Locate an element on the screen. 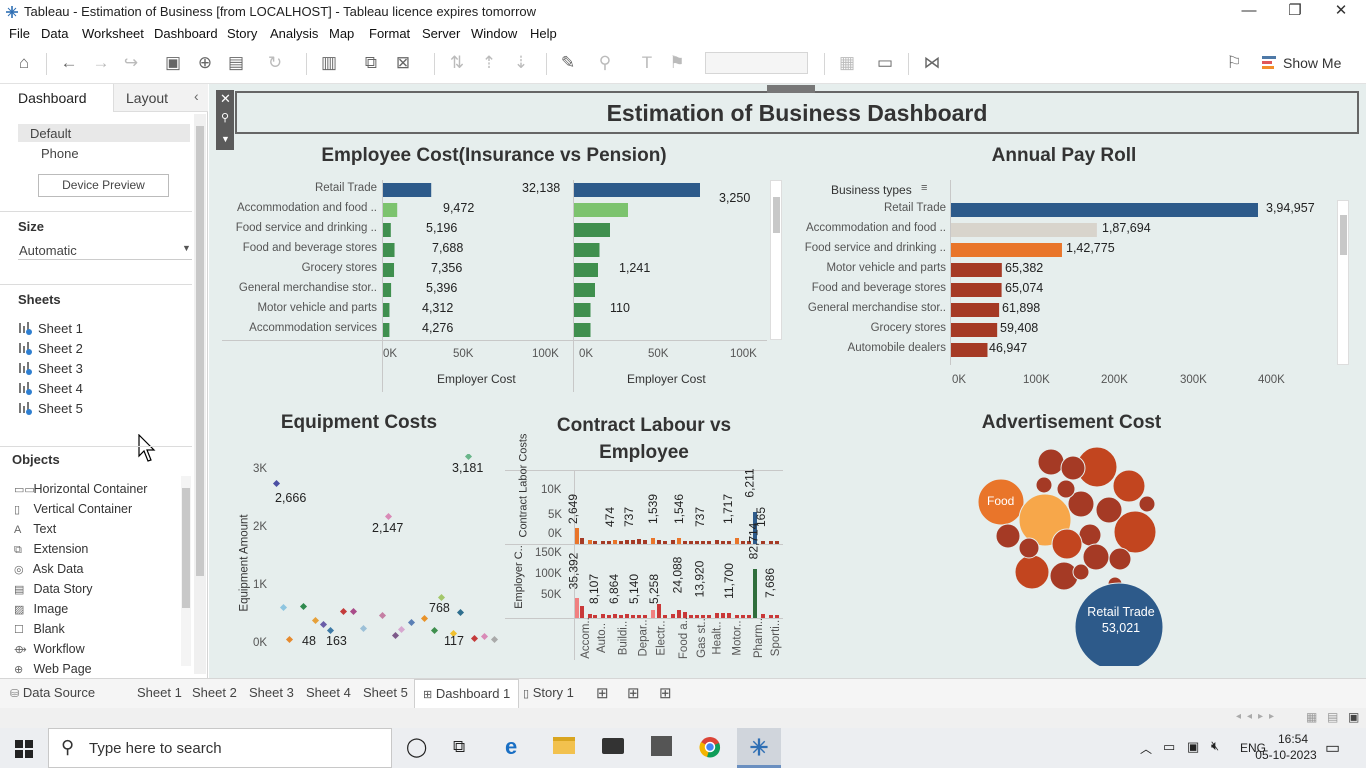 The height and width of the screenshot is (768, 1366). tab-layout: Layout ‹ is located at coordinates (160, 98).